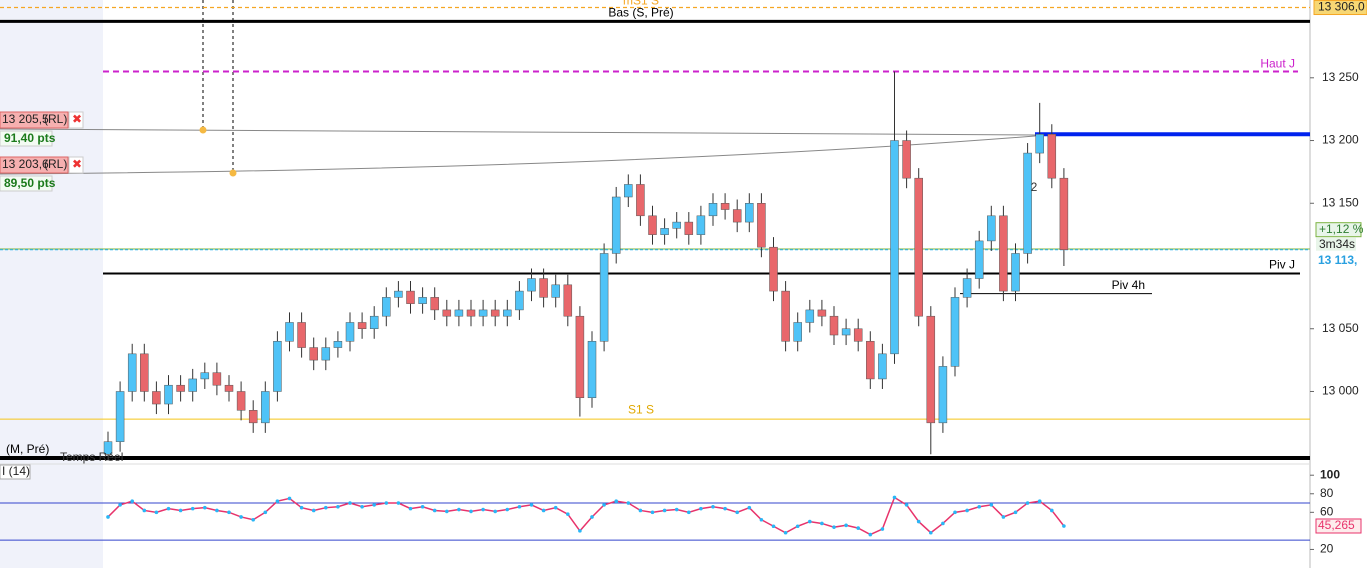 This screenshot has height=573, width=1367. I want to click on axis-price-box, so click(1340, 8).